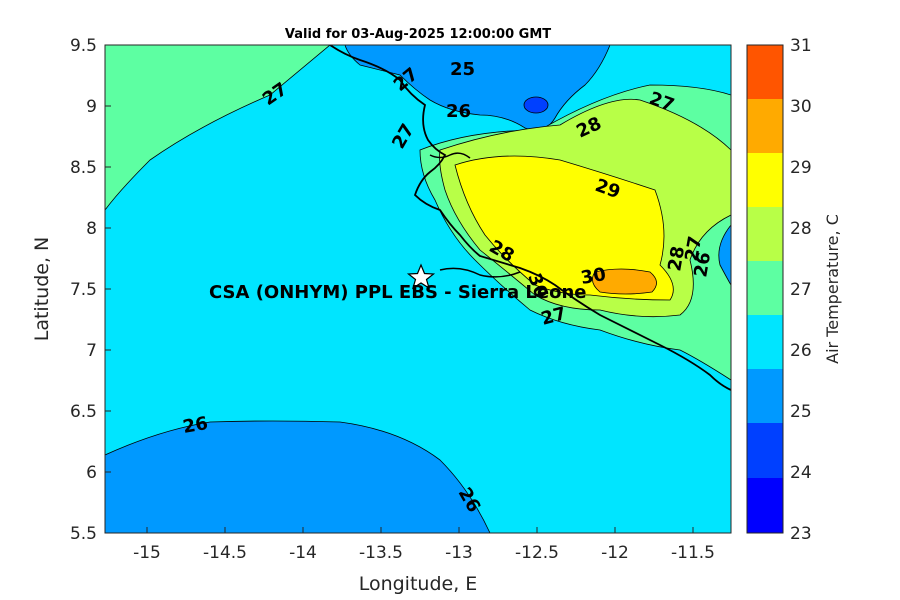 The width and height of the screenshot is (900, 600). What do you see at coordinates (83, 412) in the screenshot?
I see `y-tick-label: 6.5` at bounding box center [83, 412].